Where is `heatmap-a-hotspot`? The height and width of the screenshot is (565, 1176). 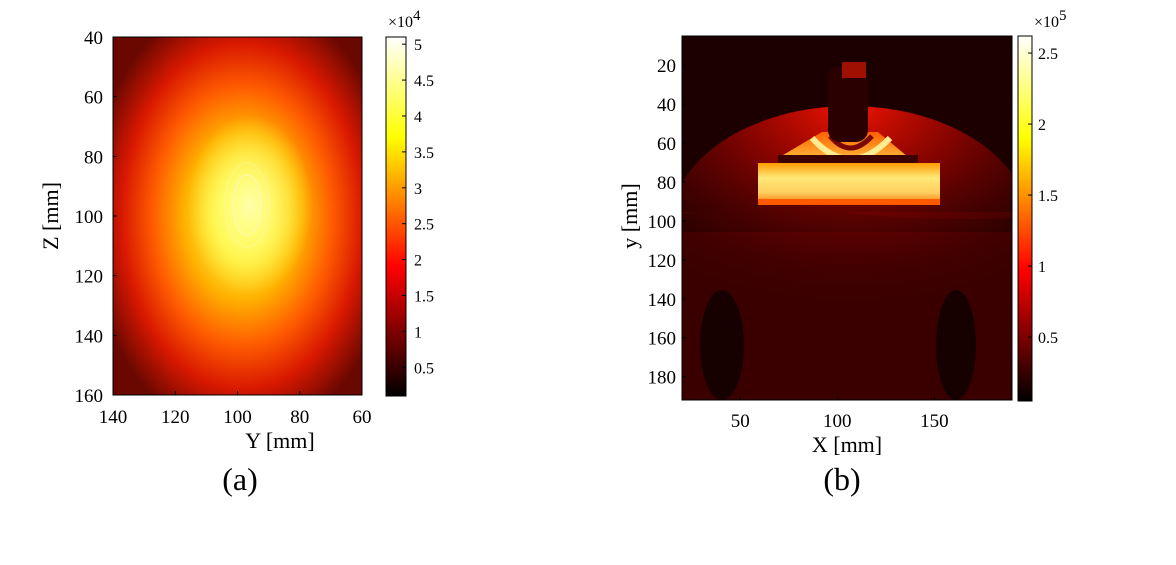 heatmap-a-hotspot is located at coordinates (250, 205).